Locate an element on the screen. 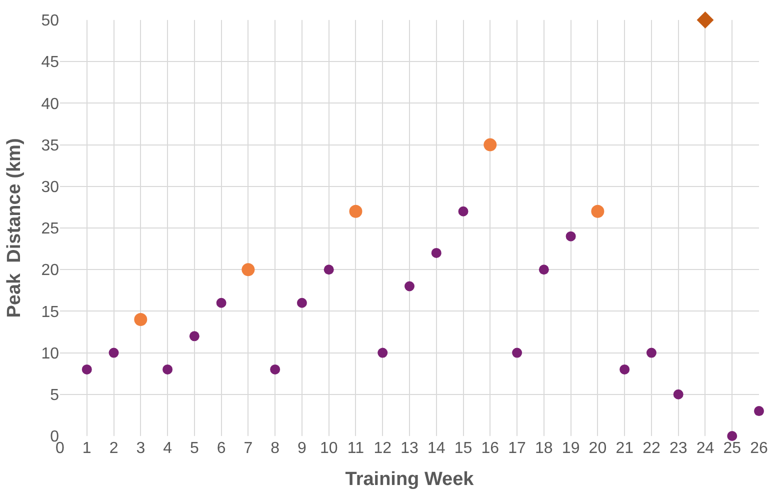  x-tick-label: 14 is located at coordinates (436, 448).